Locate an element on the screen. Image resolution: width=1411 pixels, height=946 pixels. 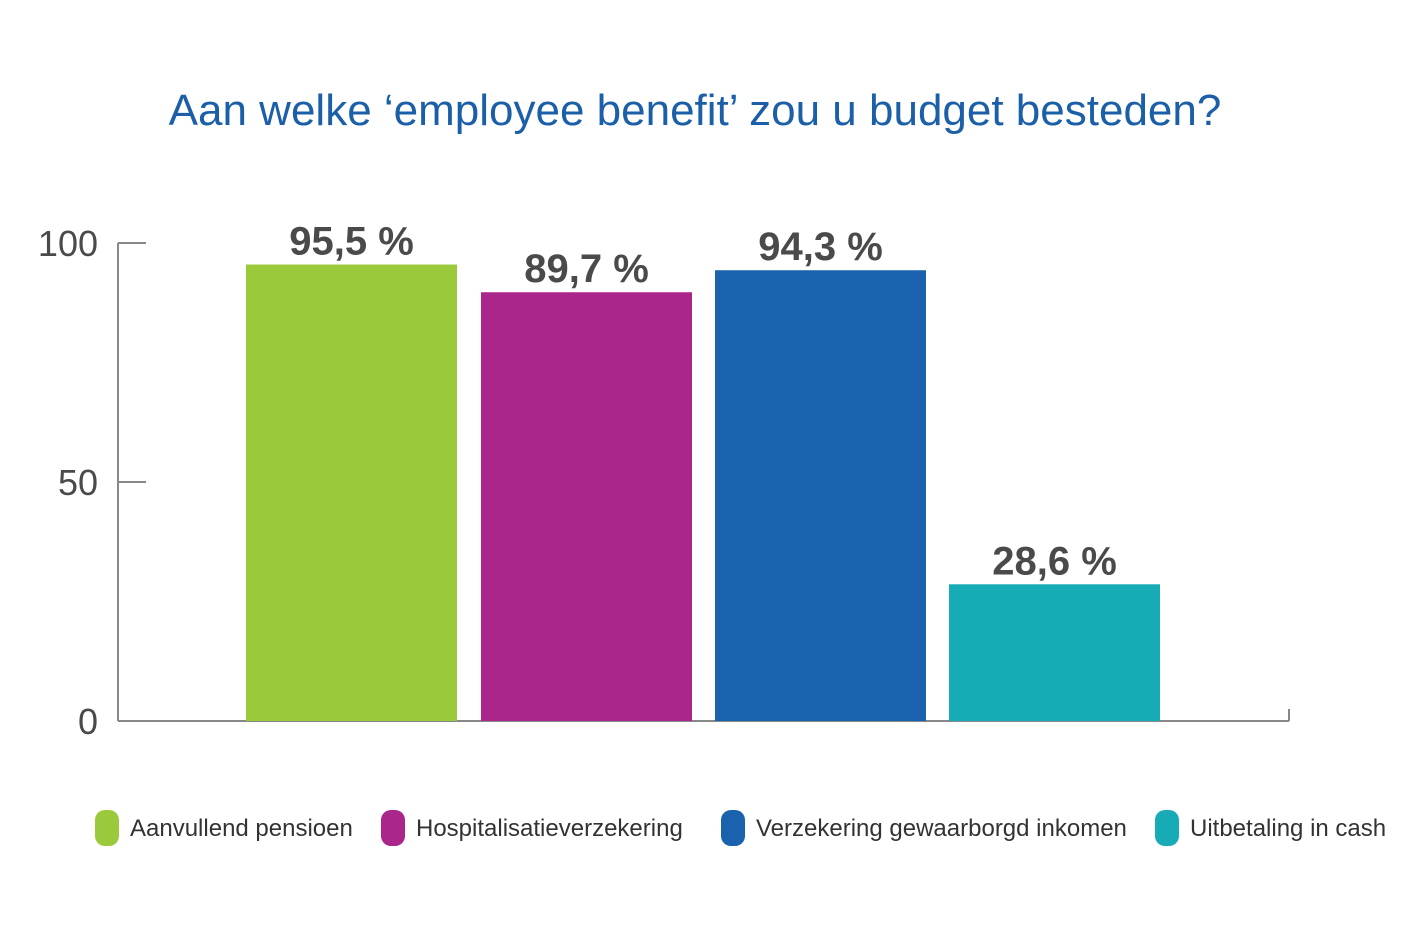
y-tick-label-0: 0 is located at coordinates (88, 721).